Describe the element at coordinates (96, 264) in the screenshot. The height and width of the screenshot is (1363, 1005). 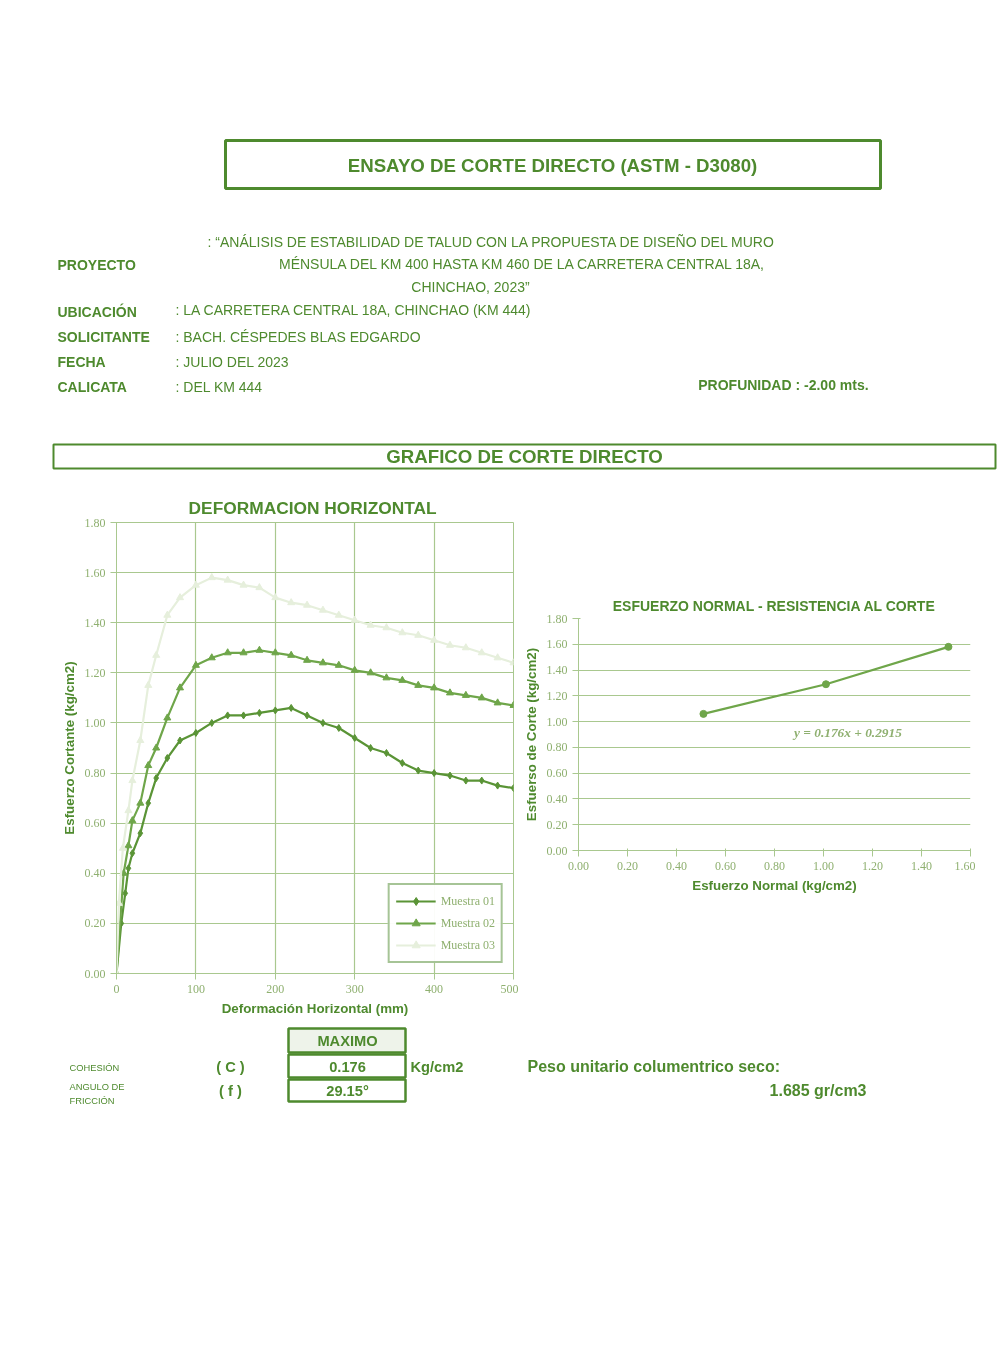
I see `text: PROYECTO` at that location.